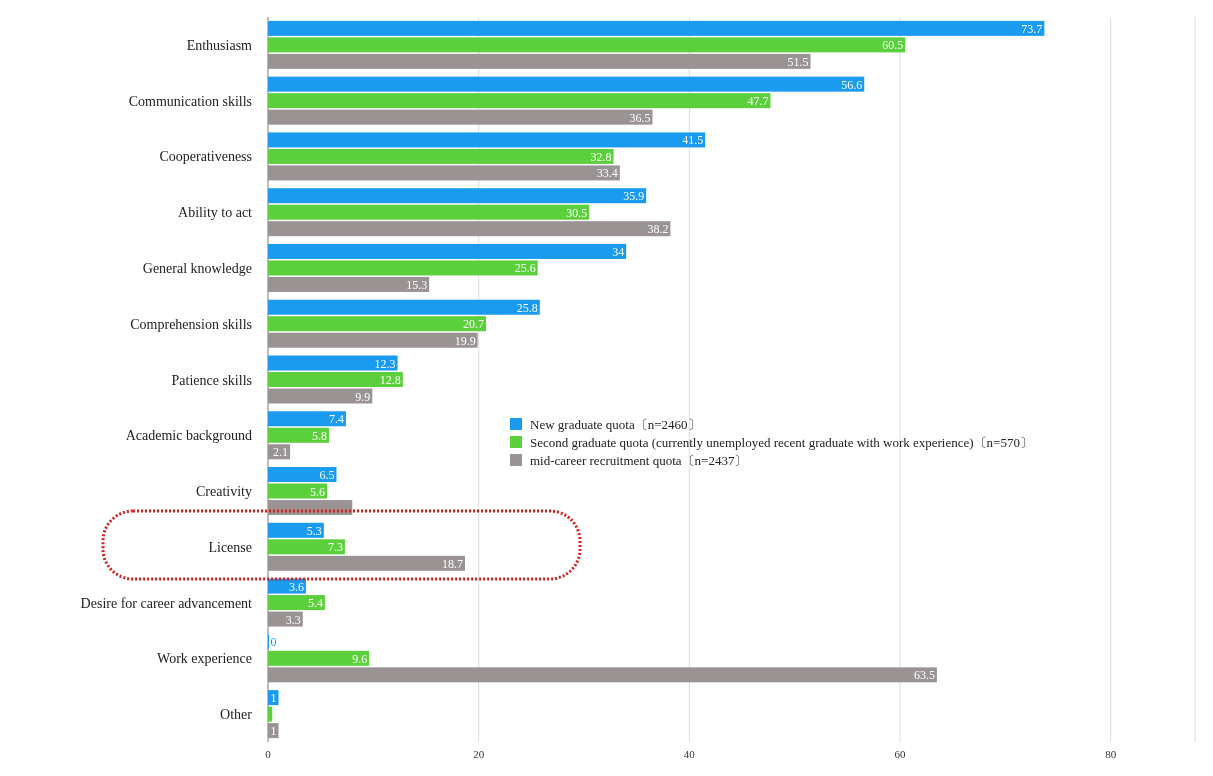 The image size is (1213, 776). I want to click on data-label: 15.3, so click(417, 284).